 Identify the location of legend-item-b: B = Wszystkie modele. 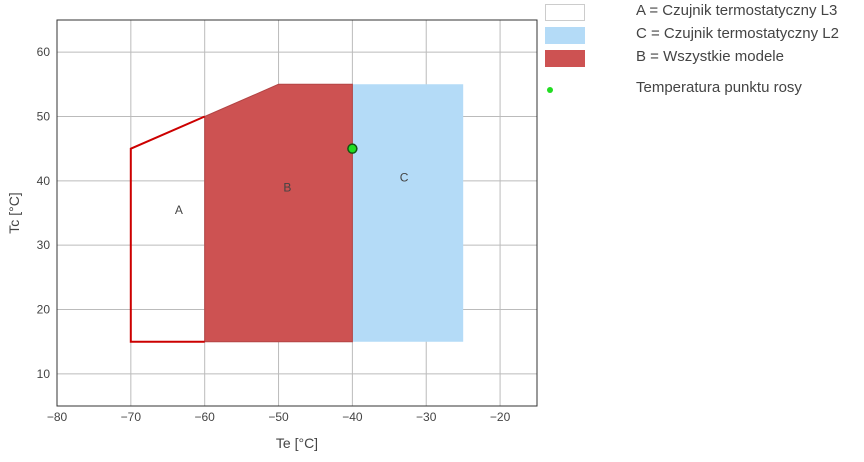
(702, 59).